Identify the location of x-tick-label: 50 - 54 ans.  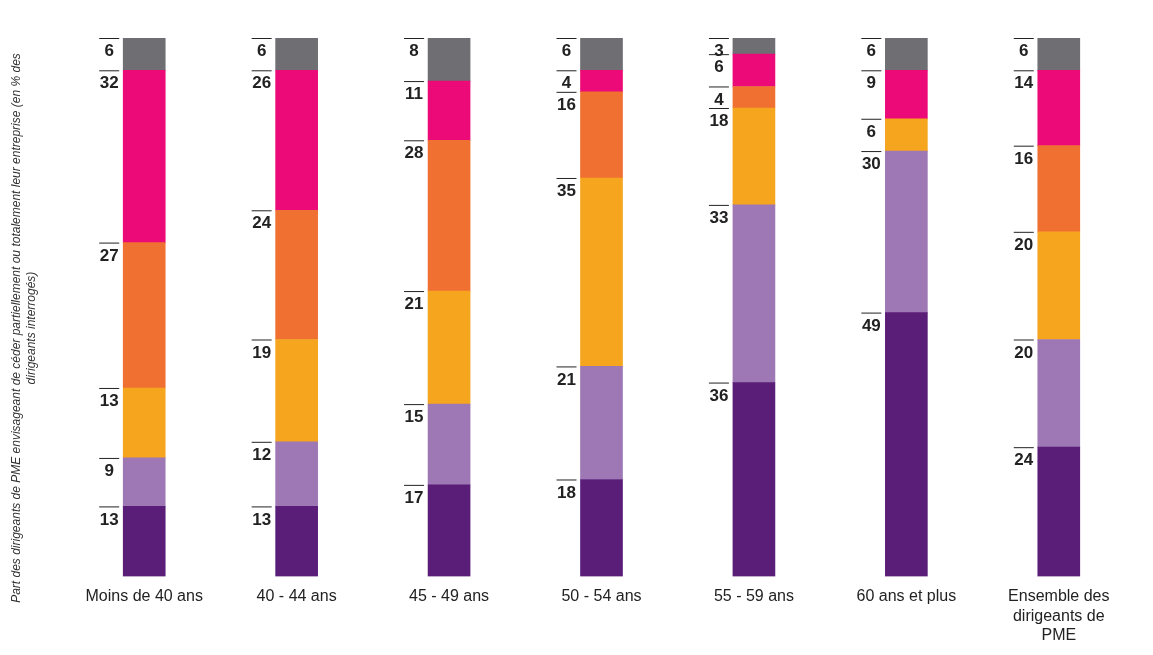
(601, 596).